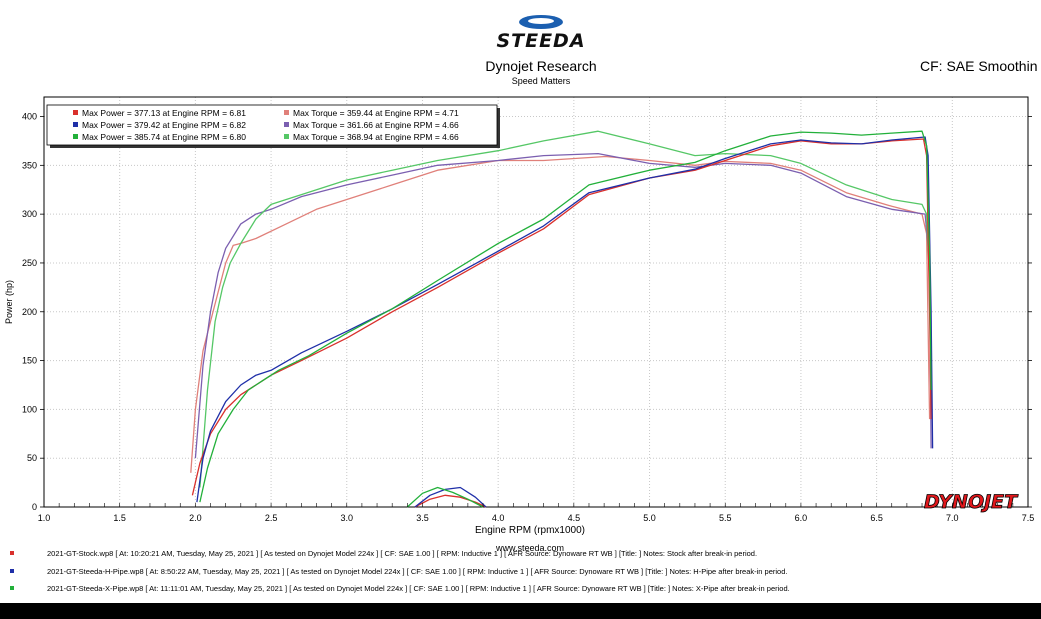  What do you see at coordinates (29, 312) in the screenshot?
I see `y-tick-label: 200` at bounding box center [29, 312].